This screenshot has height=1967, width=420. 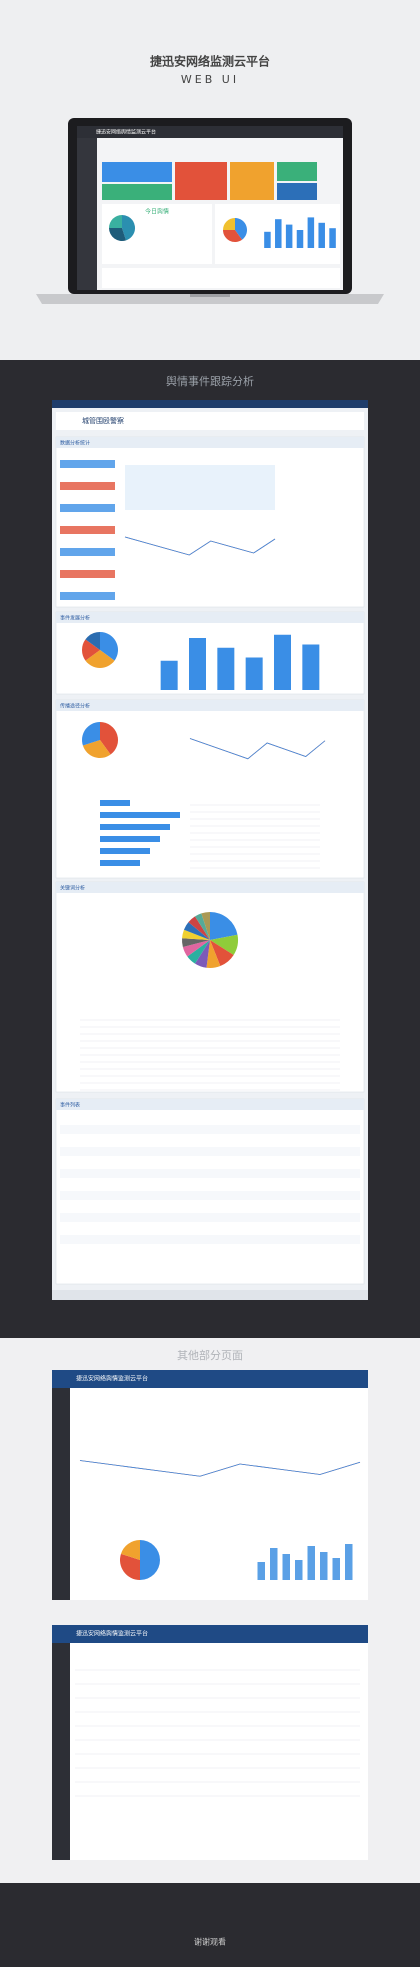 What do you see at coordinates (70, 1105) in the screenshot?
I see `block-title: 事件列表` at bounding box center [70, 1105].